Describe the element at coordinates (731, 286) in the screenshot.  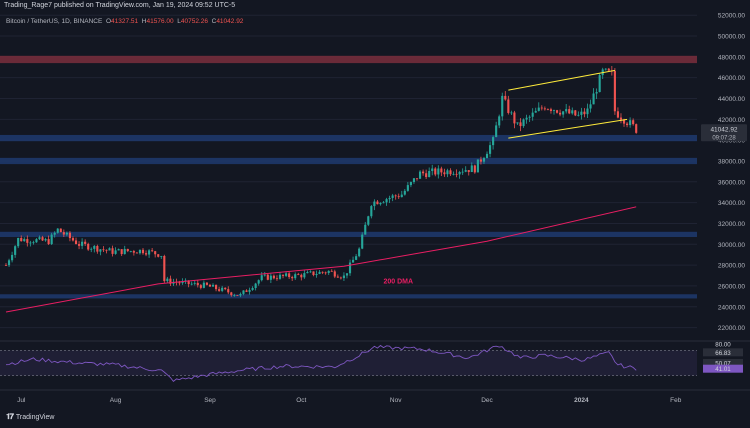
I see `price-tick-label: 26000.00` at that location.